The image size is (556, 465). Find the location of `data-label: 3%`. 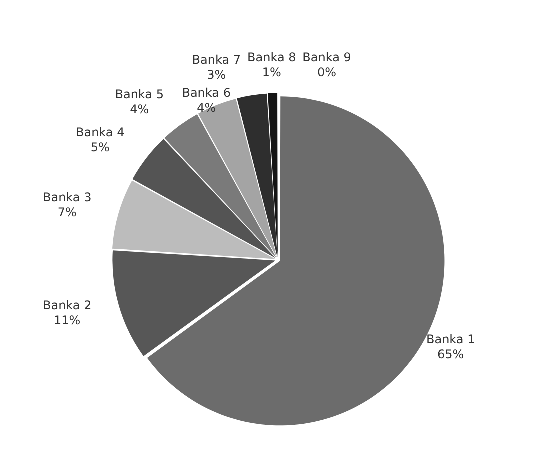

data-label: 3% is located at coordinates (216, 75).